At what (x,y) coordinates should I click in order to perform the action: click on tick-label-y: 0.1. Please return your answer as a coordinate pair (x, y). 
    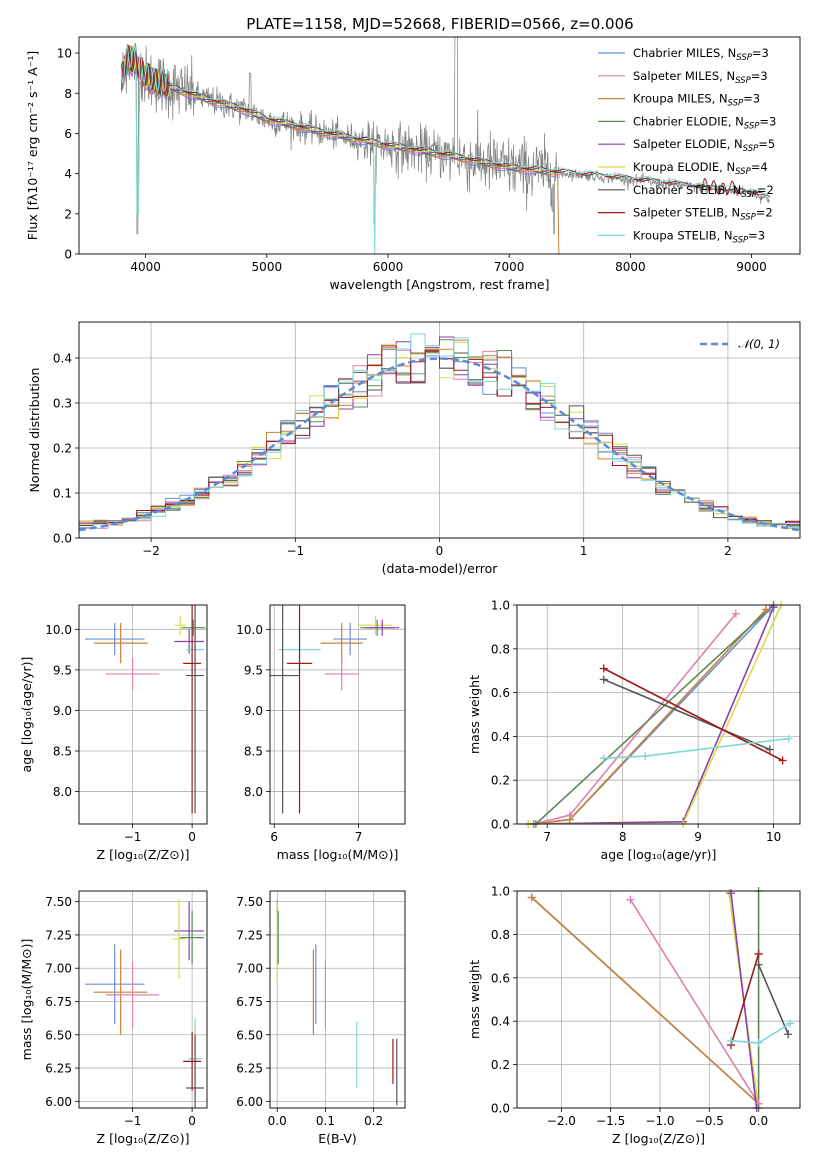
    Looking at the image, I should click on (62, 494).